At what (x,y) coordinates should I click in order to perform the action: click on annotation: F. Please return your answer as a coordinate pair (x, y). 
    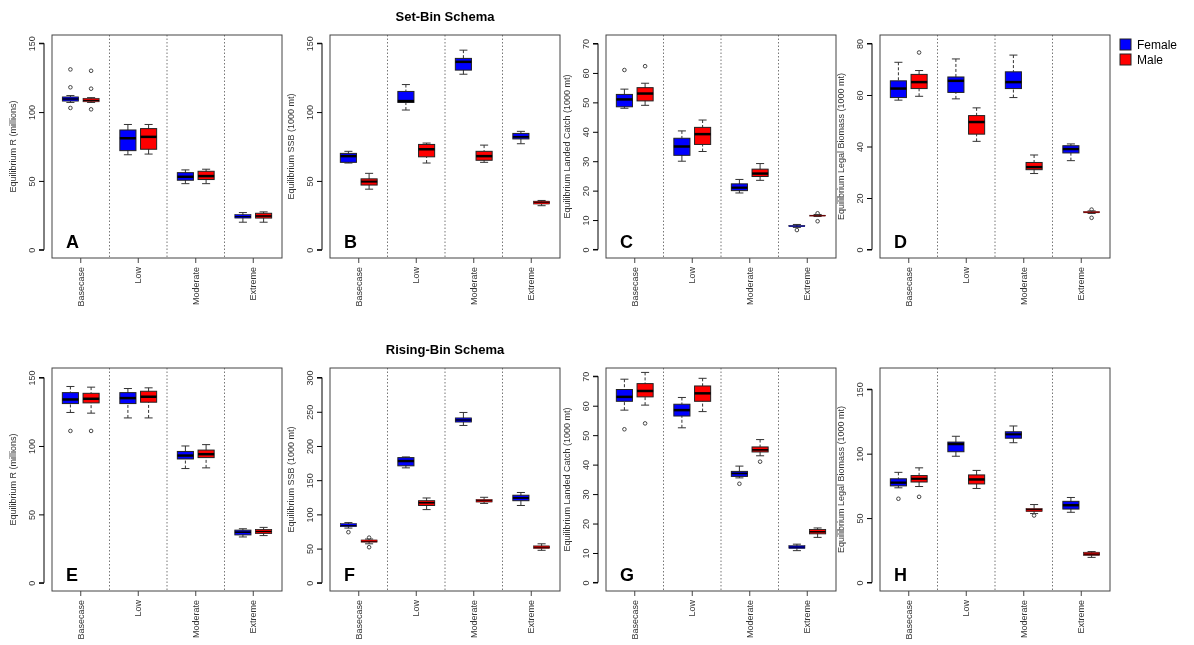
    Looking at the image, I should click on (349, 575).